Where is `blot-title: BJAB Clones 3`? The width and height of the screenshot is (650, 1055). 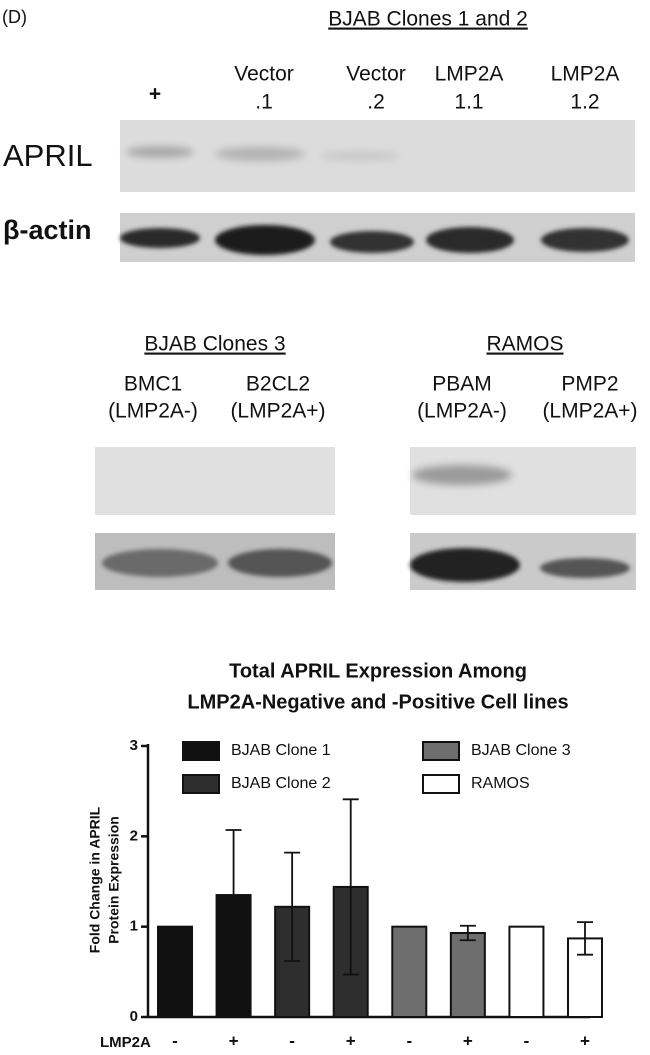 blot-title: BJAB Clones 3 is located at coordinates (214, 344).